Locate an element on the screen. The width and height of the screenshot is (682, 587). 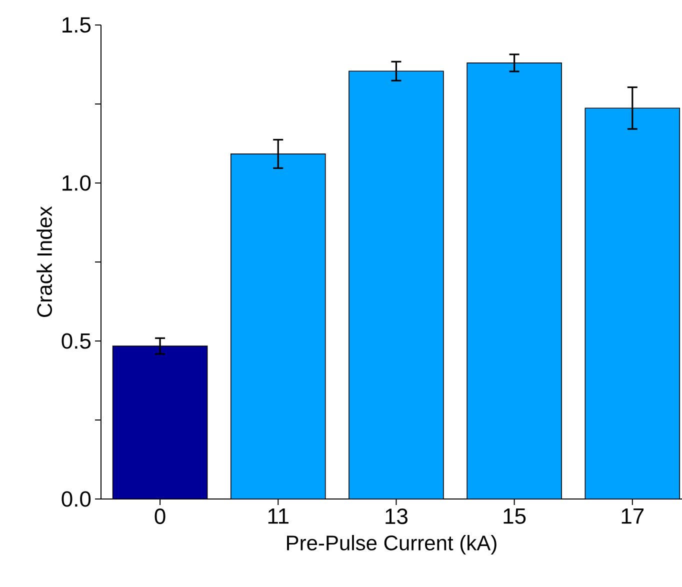
x-tick-label: 0 is located at coordinates (160, 516).